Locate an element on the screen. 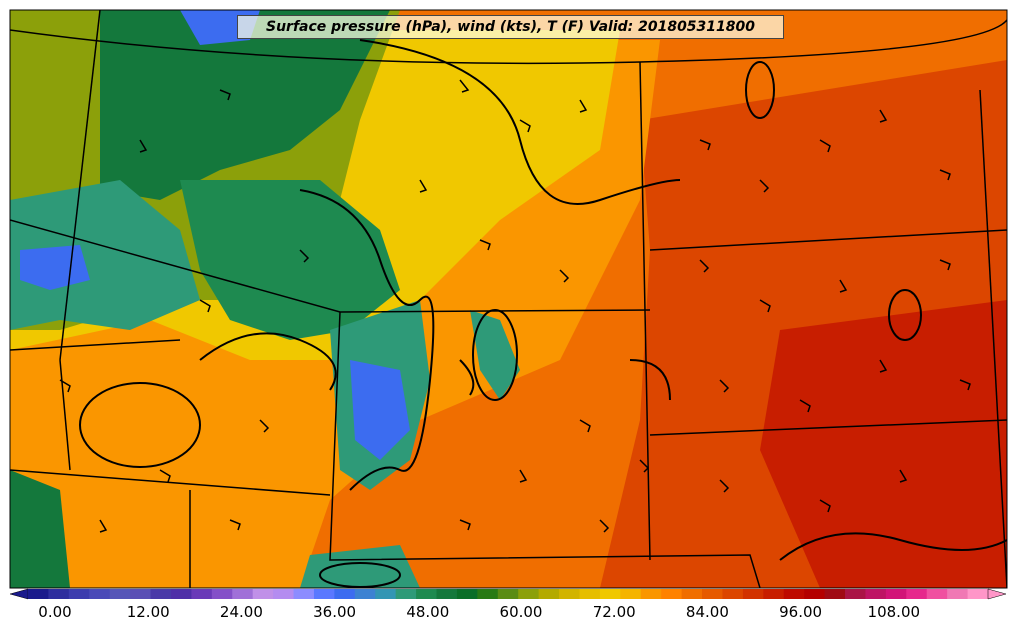 The image size is (1018, 633). colorbar-tick-label: 108.00 is located at coordinates (894, 612).